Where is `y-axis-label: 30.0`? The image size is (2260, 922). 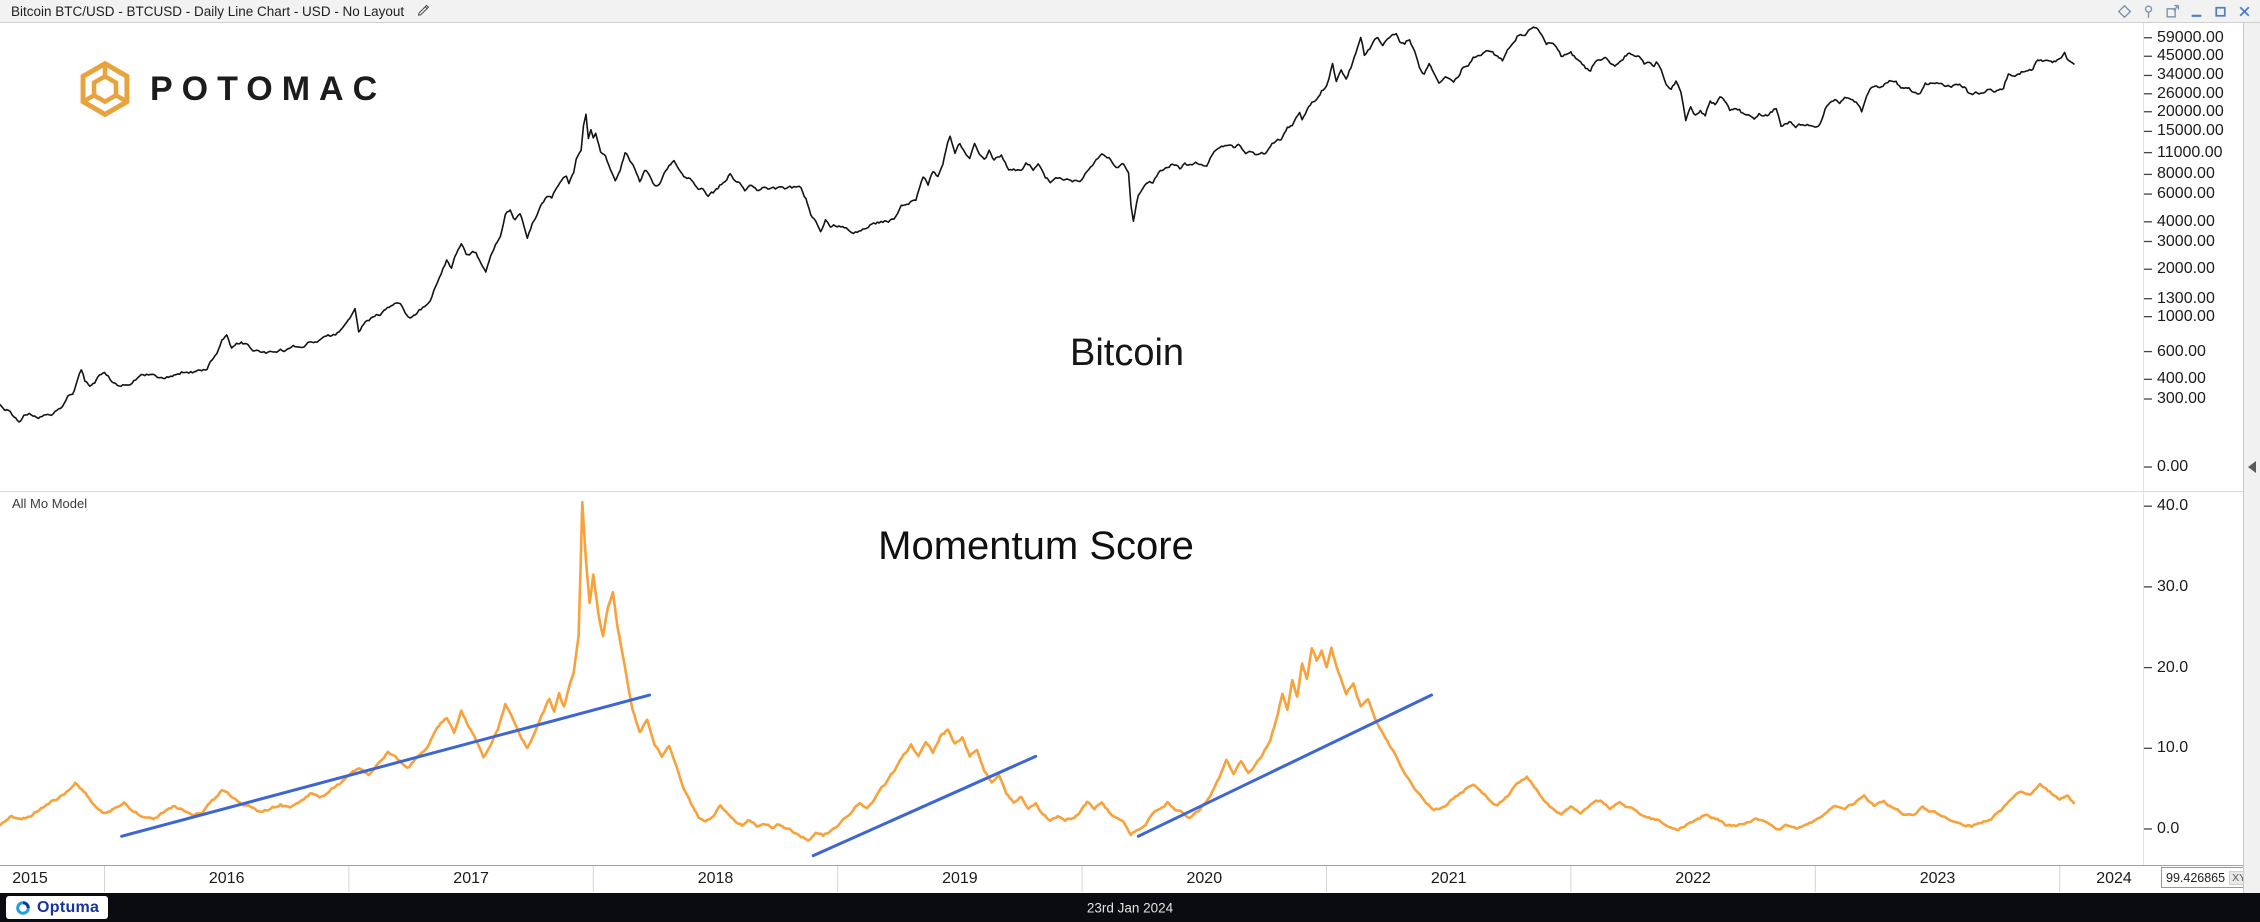 y-axis-label: 30.0 is located at coordinates (2173, 586).